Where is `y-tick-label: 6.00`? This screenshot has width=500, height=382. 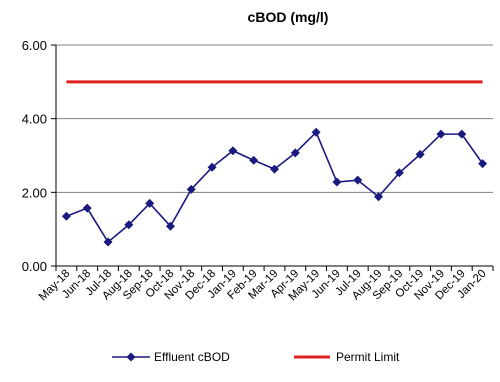
y-tick-label: 6.00 is located at coordinates (34, 45).